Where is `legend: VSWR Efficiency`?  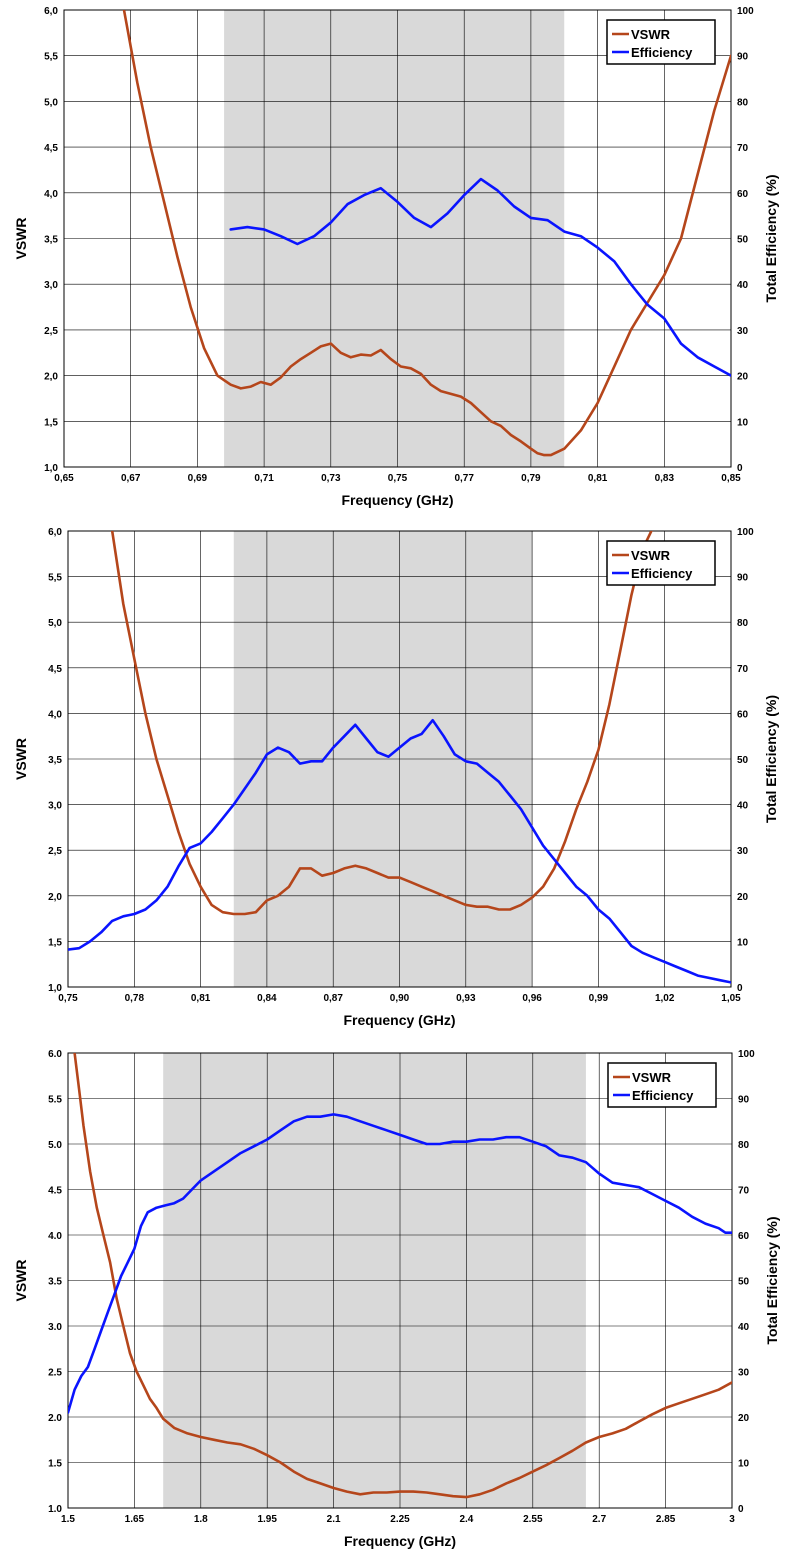 legend: VSWR Efficiency is located at coordinates (661, 563).